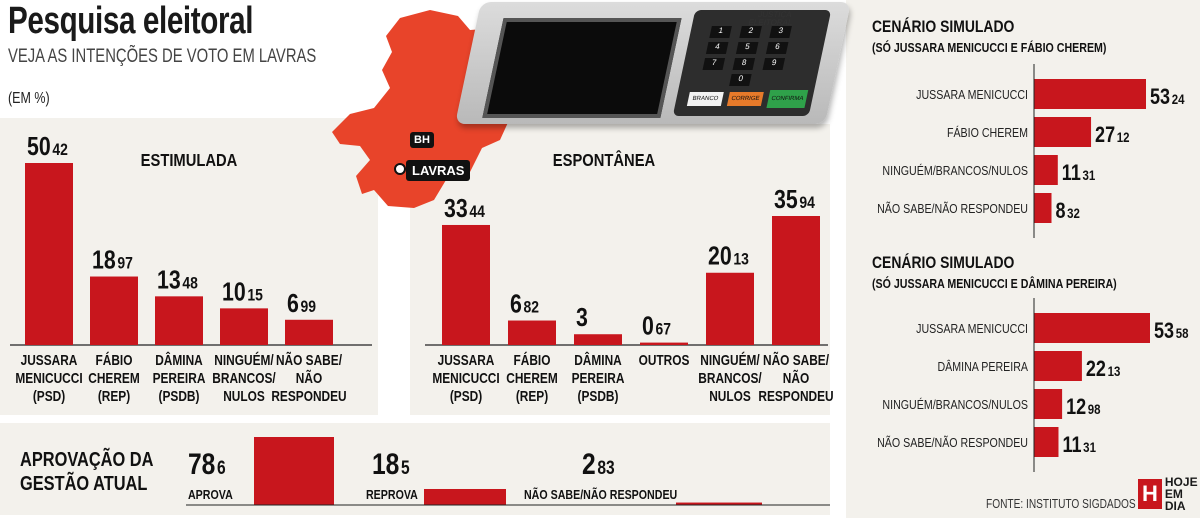 The width and height of the screenshot is (1200, 518). What do you see at coordinates (438, 170) in the screenshot?
I see `map-label-lavras: LAVRAS` at bounding box center [438, 170].